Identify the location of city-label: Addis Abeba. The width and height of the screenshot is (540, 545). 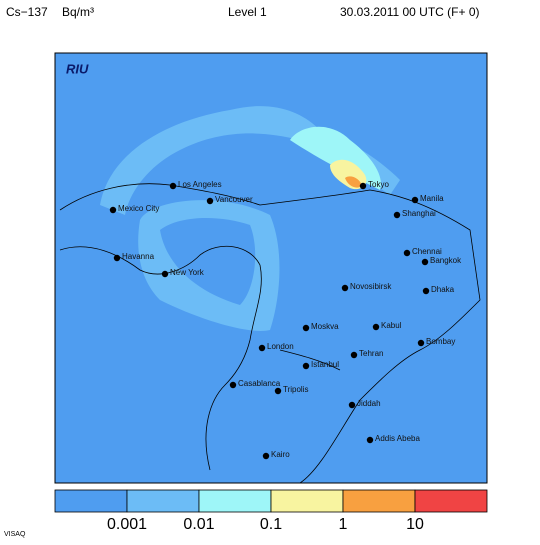
(397, 438).